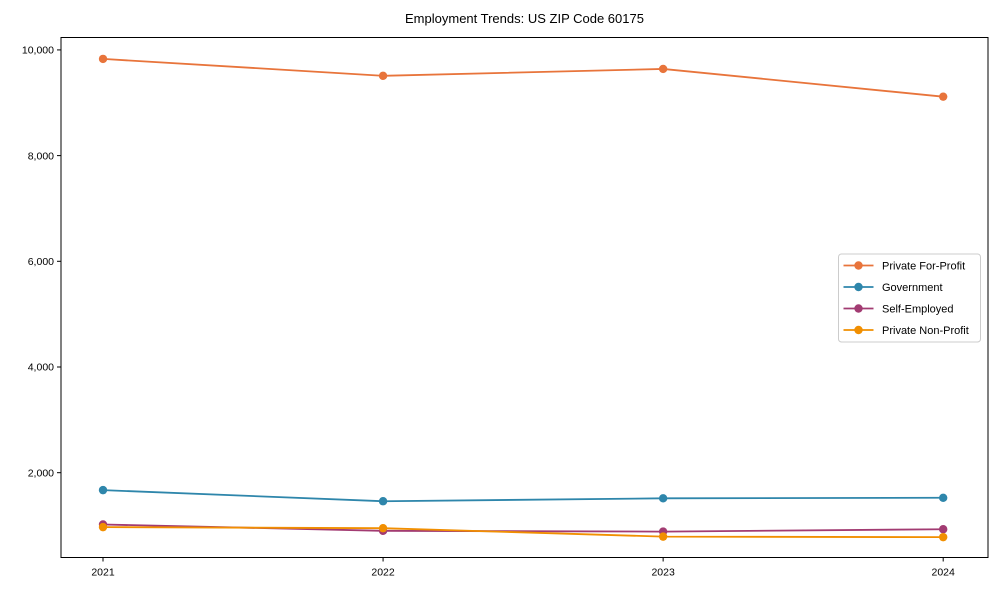 The height and width of the screenshot is (600, 1000). Describe the element at coordinates (41, 368) in the screenshot. I see `y-tick-label: 4,000` at that location.